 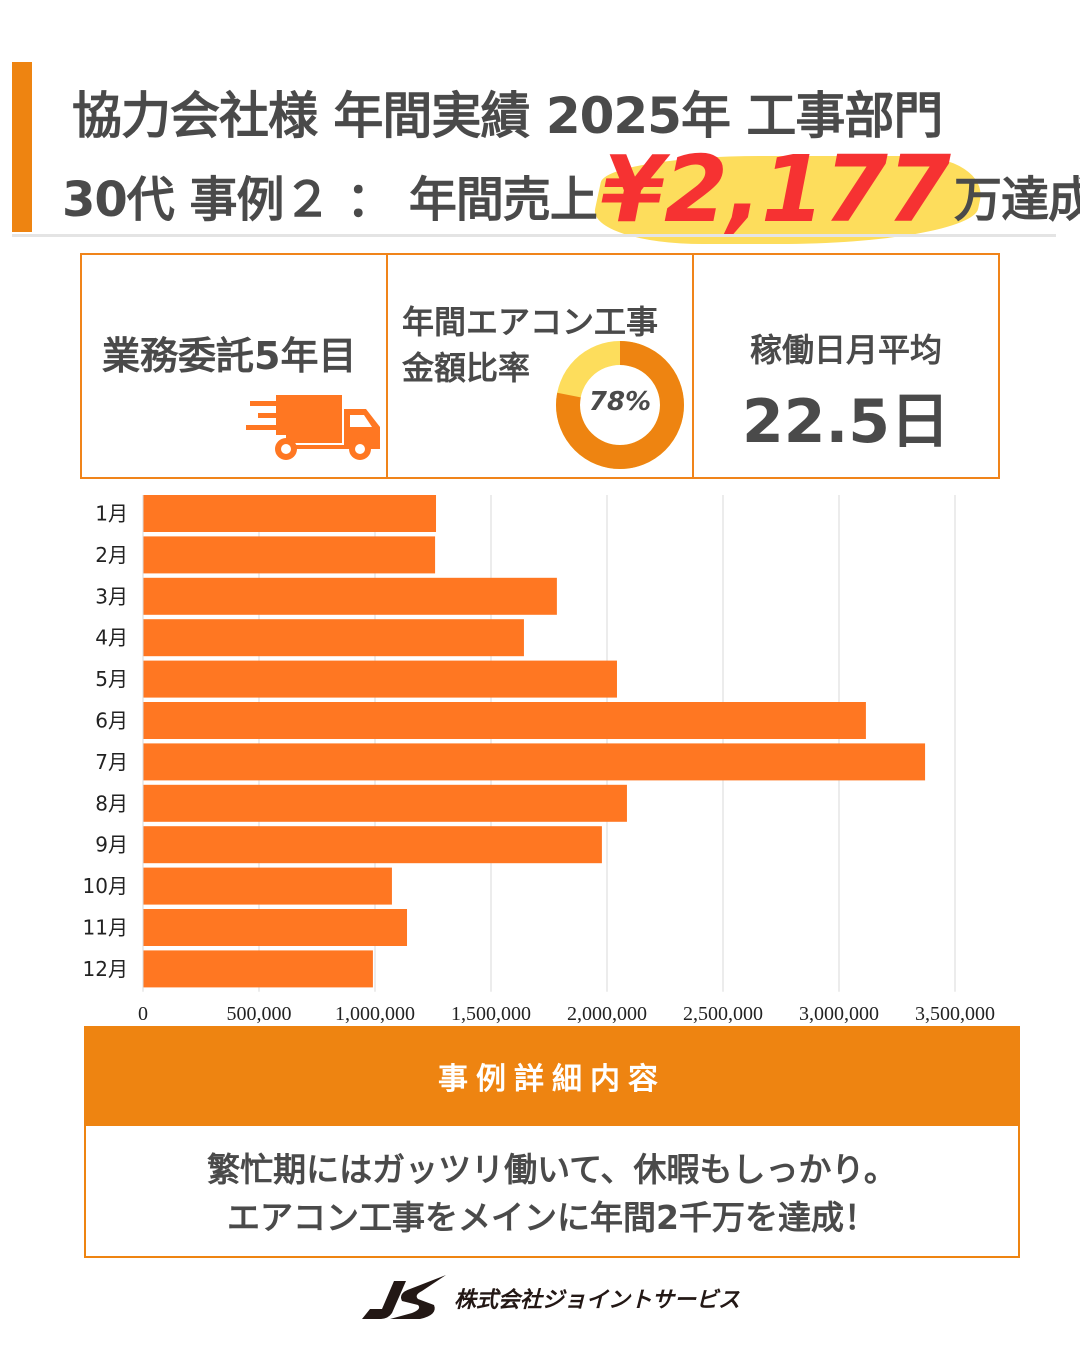 I want to click on y-tick-label: 4月, so click(x=111, y=638).